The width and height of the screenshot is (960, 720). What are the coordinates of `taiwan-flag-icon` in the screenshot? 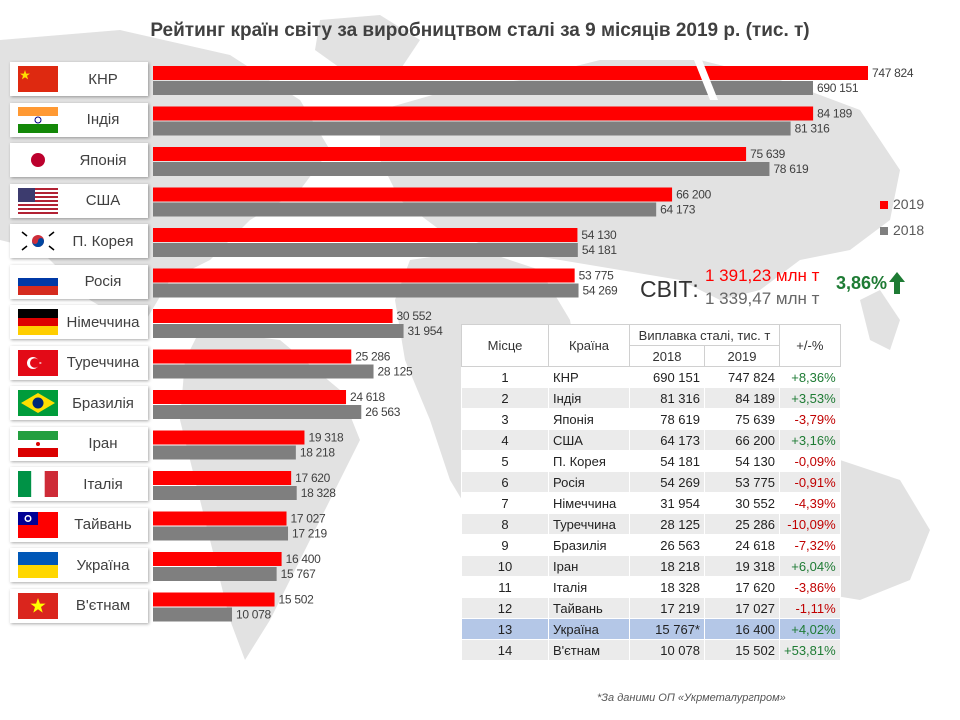 It's located at (38, 524).